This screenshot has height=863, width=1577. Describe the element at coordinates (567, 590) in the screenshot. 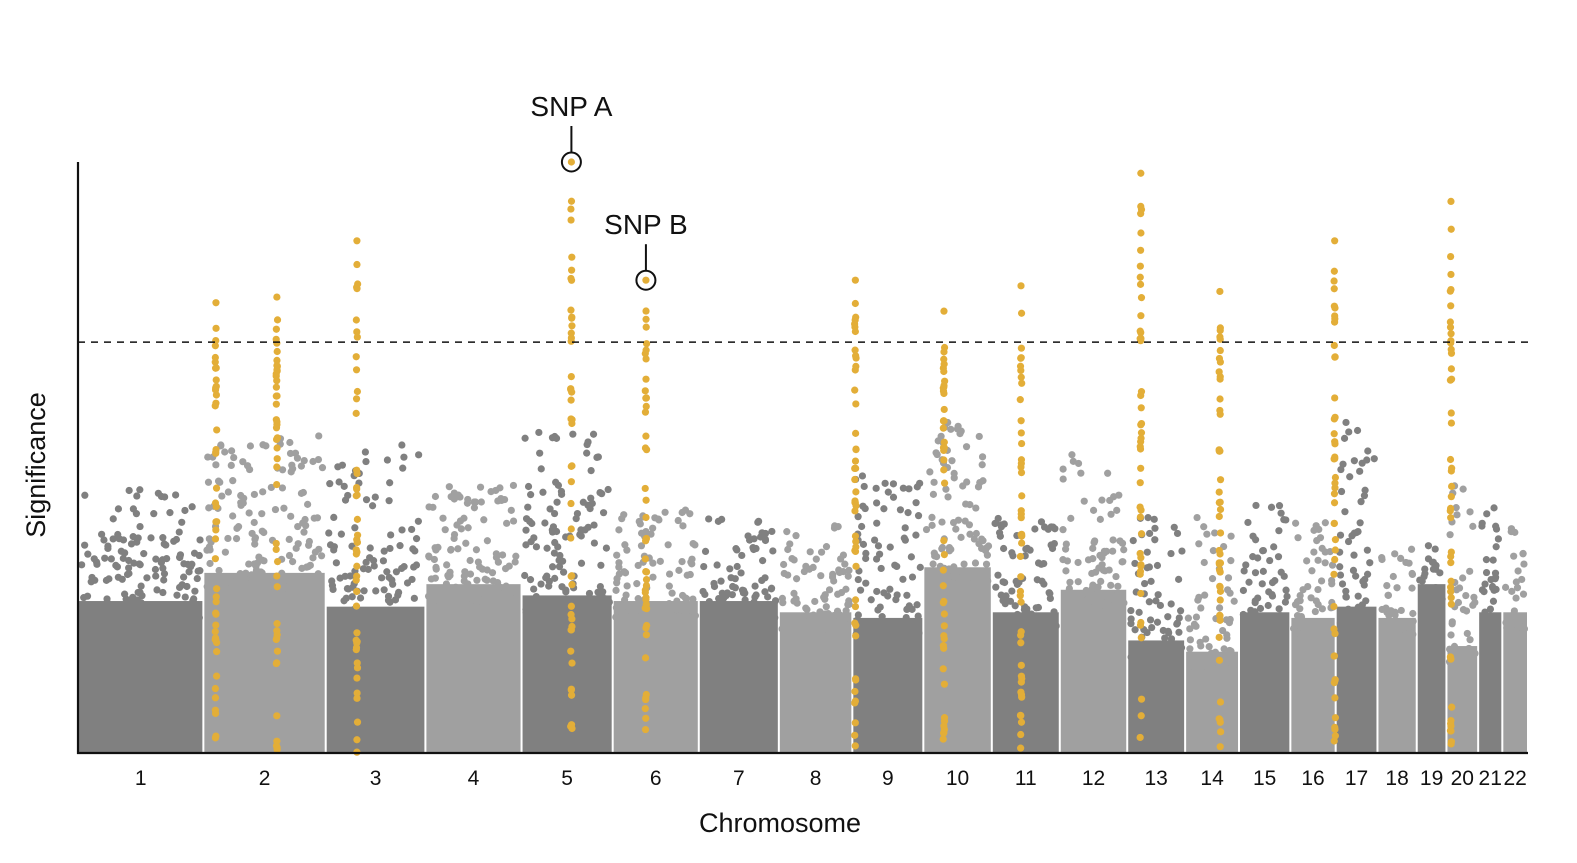

I see `chromosome-5-points` at that location.